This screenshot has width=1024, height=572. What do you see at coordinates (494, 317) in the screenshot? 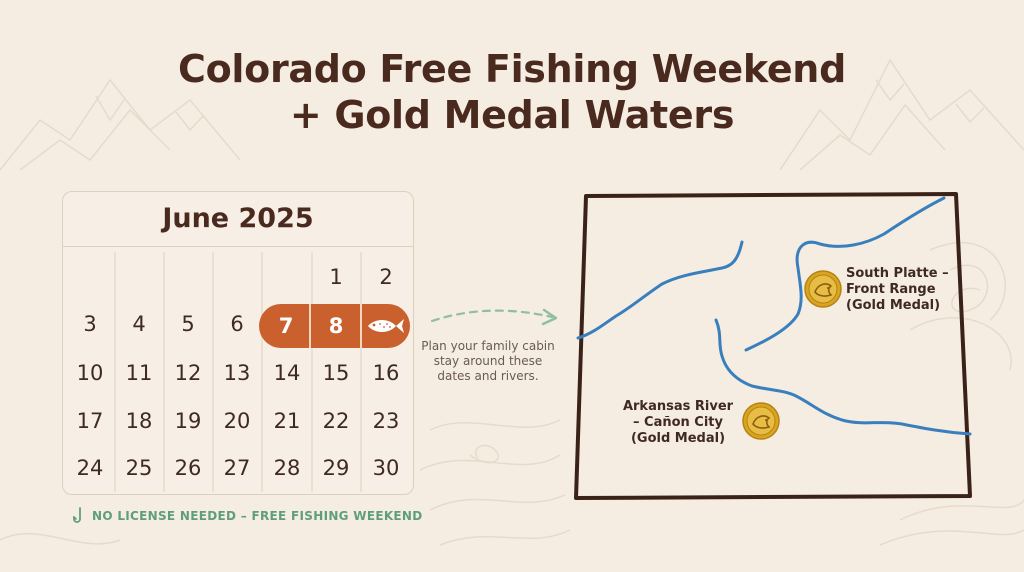
I see `dashed-arrow-icon` at bounding box center [494, 317].